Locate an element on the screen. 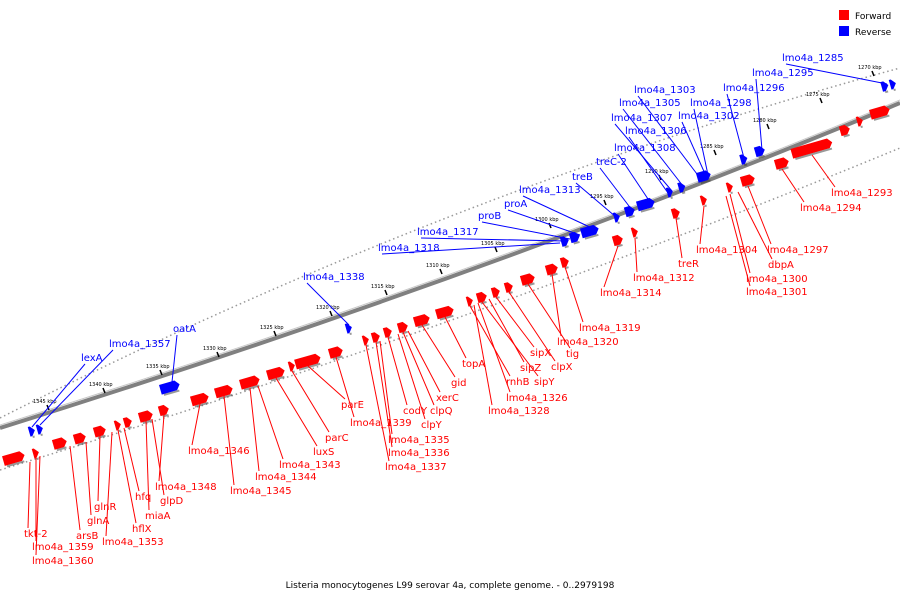  tick-label: 1270 kbp is located at coordinates (870, 68).